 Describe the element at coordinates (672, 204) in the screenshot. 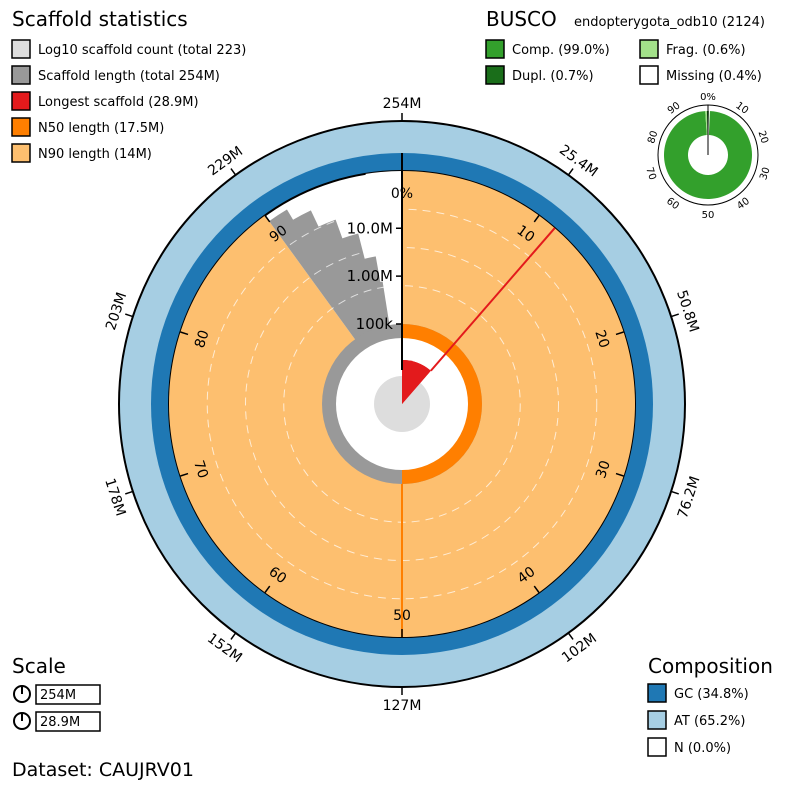

I see `busco-tick-label-6: 60` at that location.